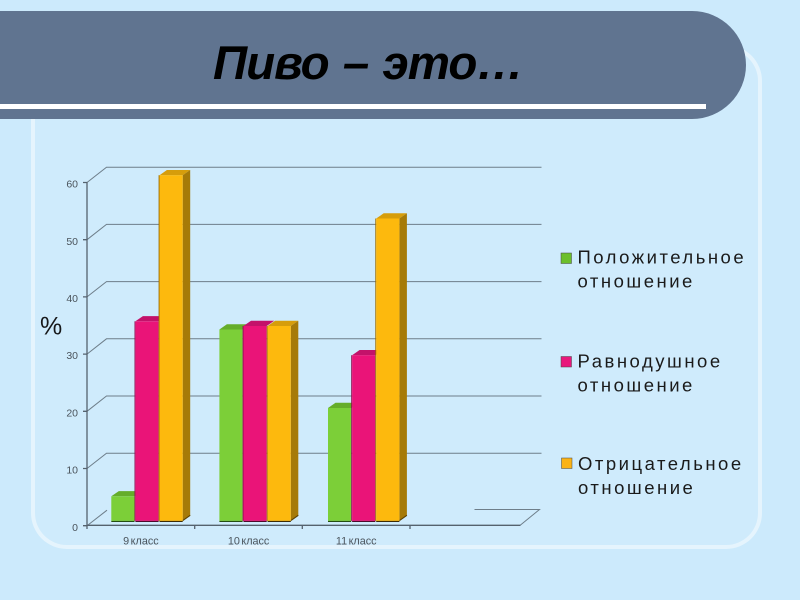 The height and width of the screenshot is (600, 800). I want to click on svg-text: Отрицательное, so click(661, 463).